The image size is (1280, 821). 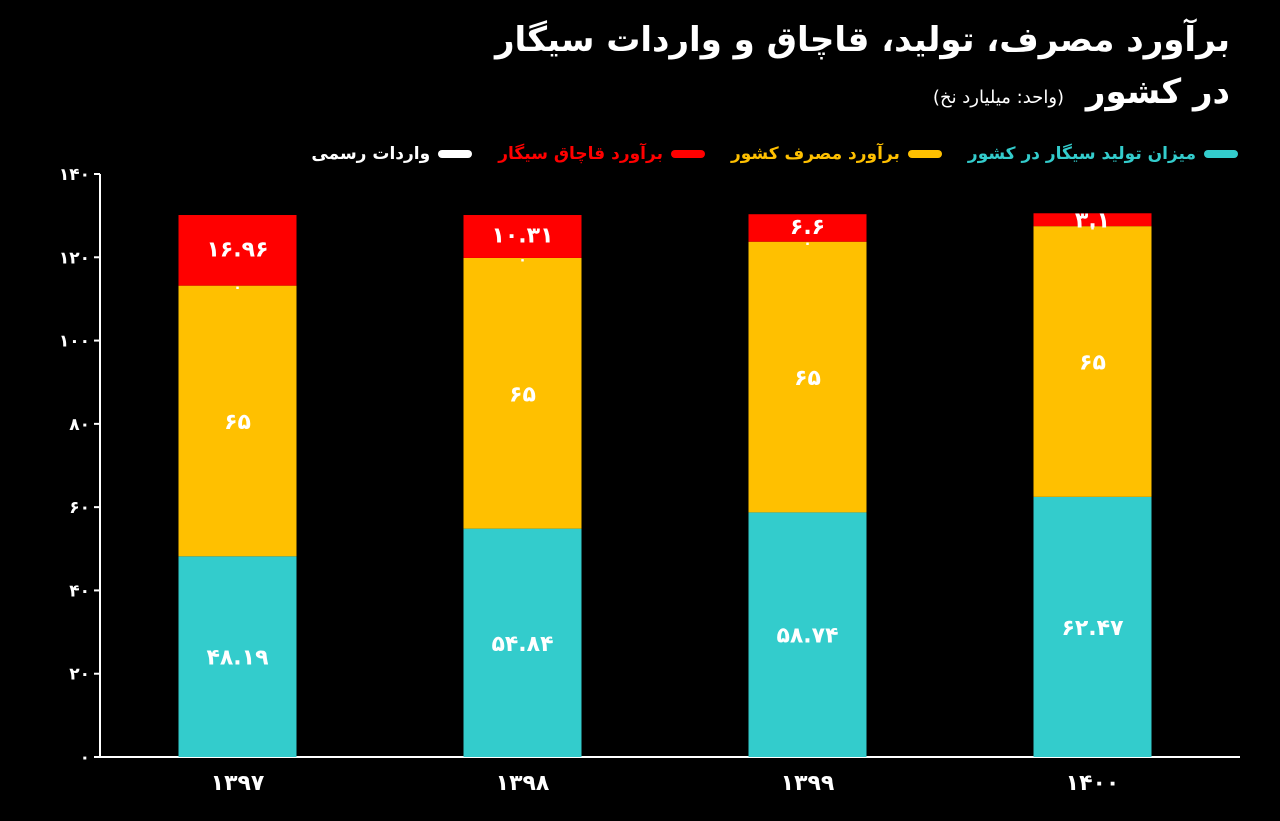 I want to click on data-label: ۶.۶, so click(x=807, y=227).